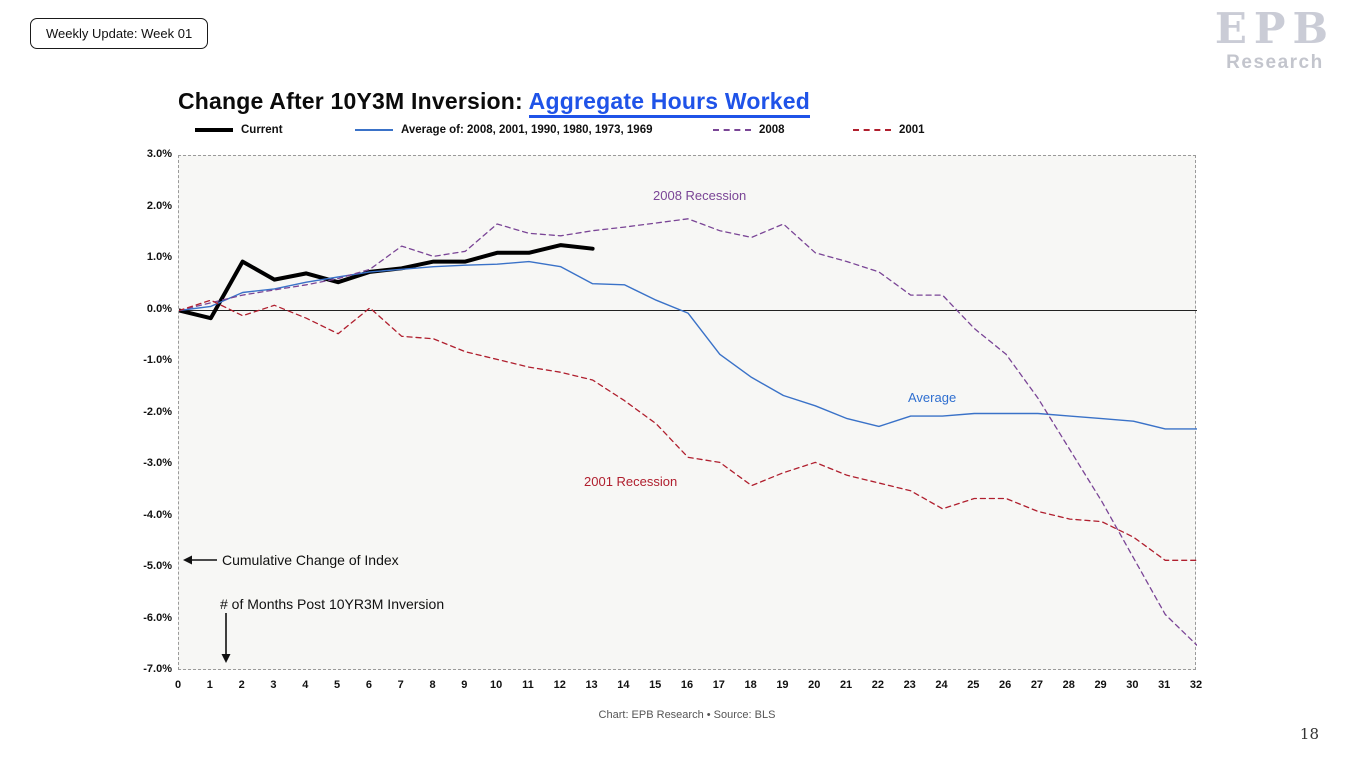 The width and height of the screenshot is (1369, 765). I want to click on x-axis-tick: 28, so click(1068, 685).